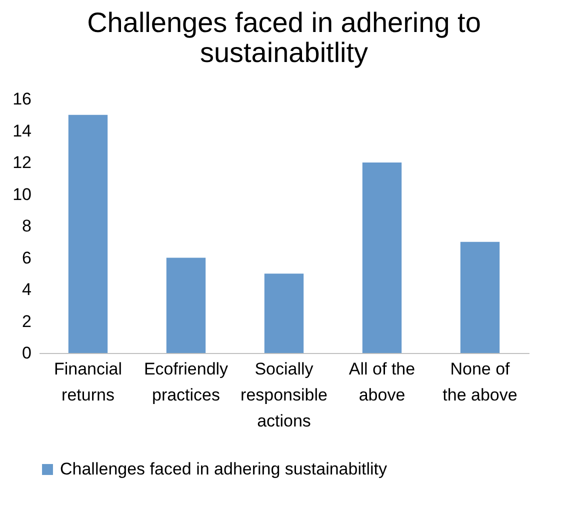  What do you see at coordinates (27, 289) in the screenshot?
I see `y-tick-label: 4` at bounding box center [27, 289].